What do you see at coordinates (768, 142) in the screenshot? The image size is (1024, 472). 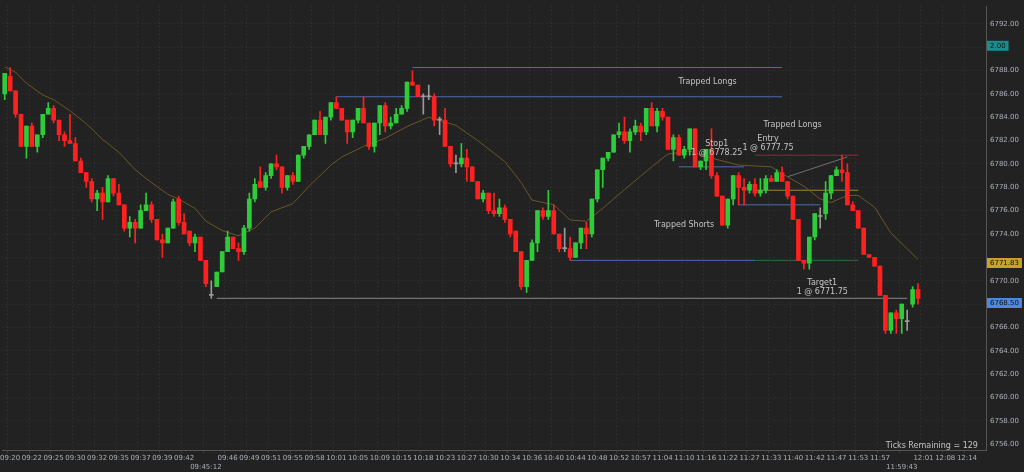 I see `annotation: Entry 1 @ 6777.75` at bounding box center [768, 142].